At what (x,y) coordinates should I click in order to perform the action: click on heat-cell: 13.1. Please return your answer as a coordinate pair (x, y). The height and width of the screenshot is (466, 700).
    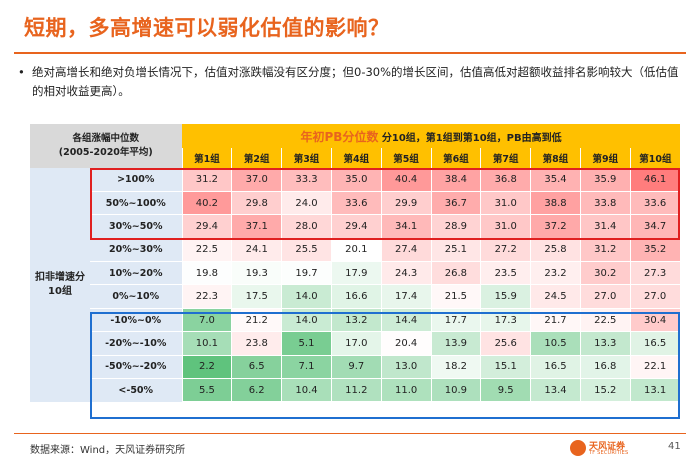
    Looking at the image, I should click on (655, 390).